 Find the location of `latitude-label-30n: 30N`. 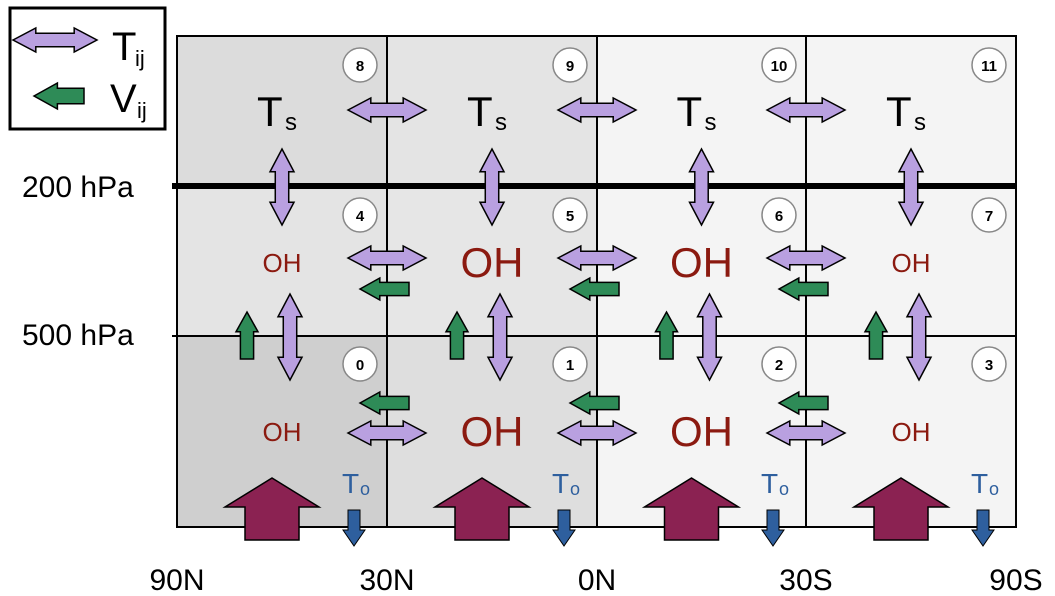

latitude-label-30n: 30N is located at coordinates (386, 580).